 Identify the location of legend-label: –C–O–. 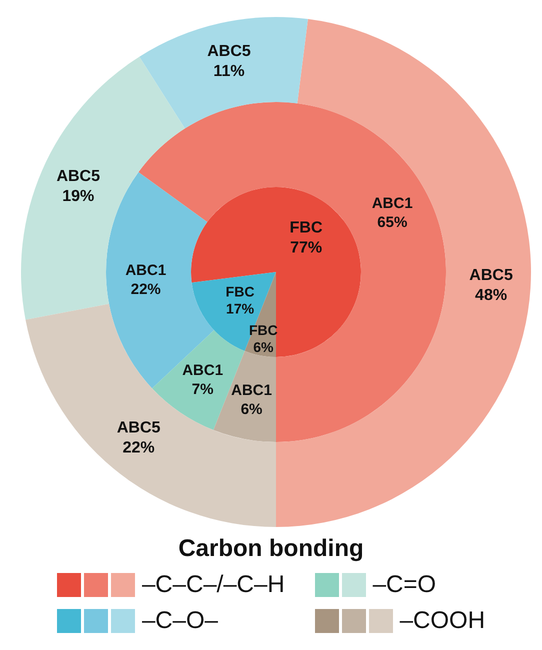
(180, 621).